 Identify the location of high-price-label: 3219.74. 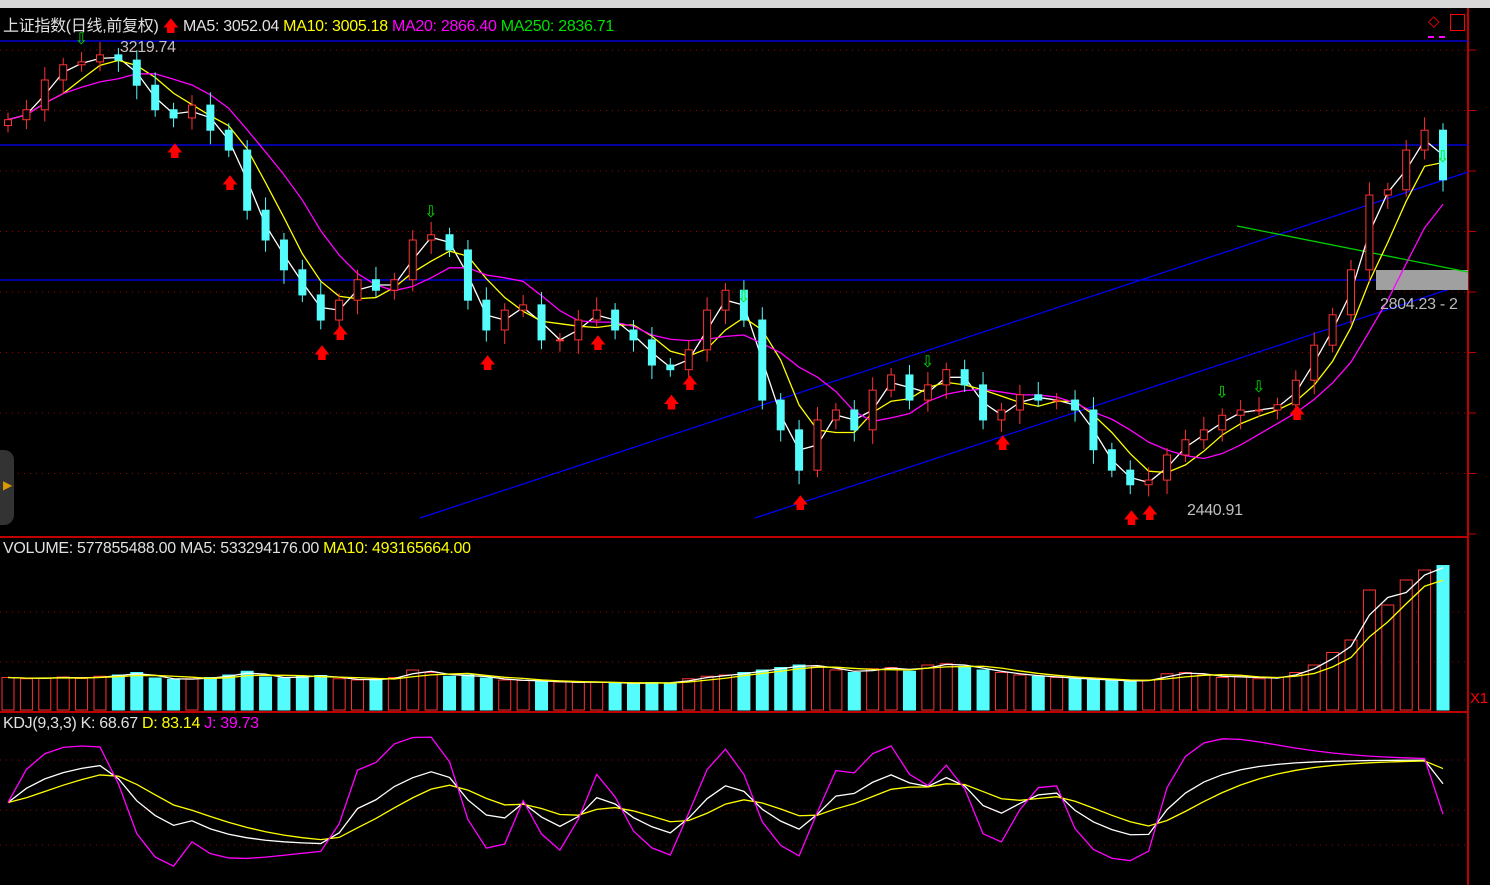
(148, 47).